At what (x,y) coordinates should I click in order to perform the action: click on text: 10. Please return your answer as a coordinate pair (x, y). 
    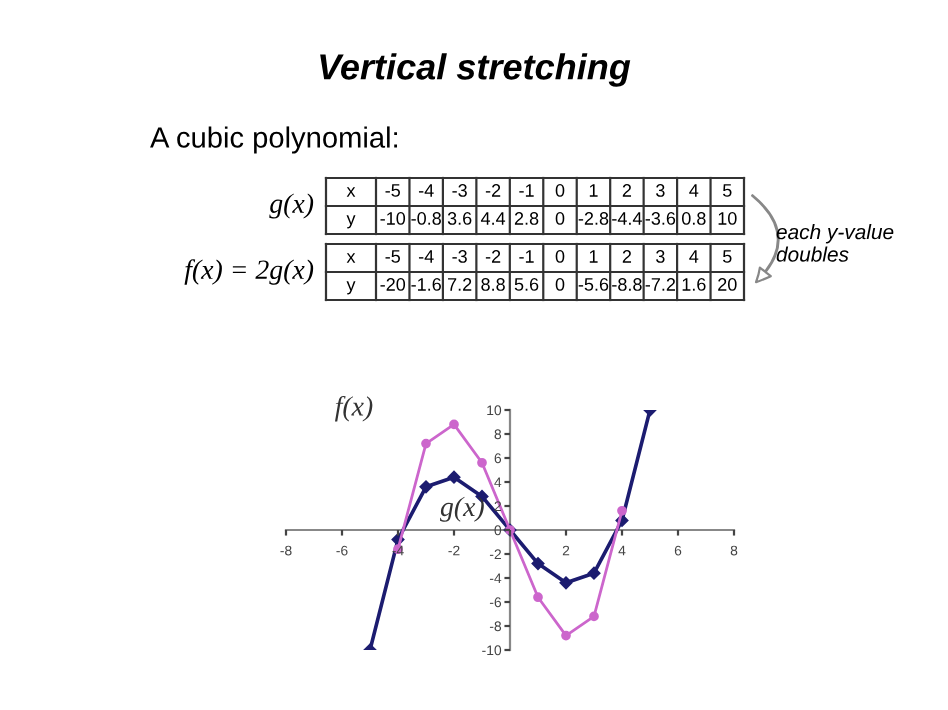
    Looking at the image, I should click on (727, 218).